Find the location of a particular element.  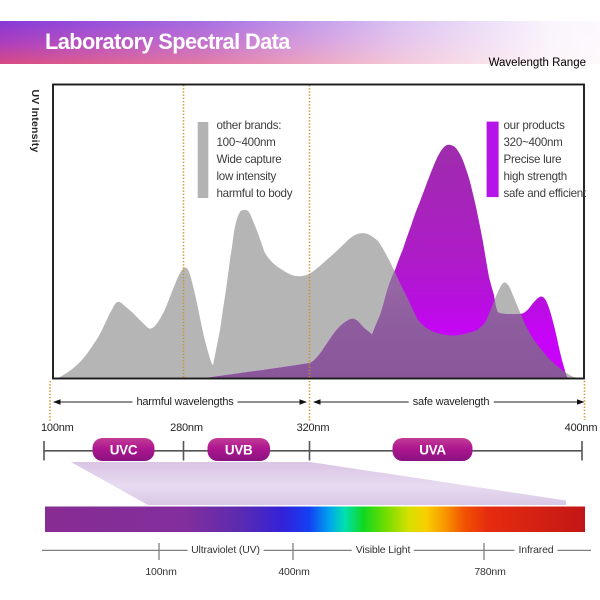

svg-text: UVA is located at coordinates (432, 450).